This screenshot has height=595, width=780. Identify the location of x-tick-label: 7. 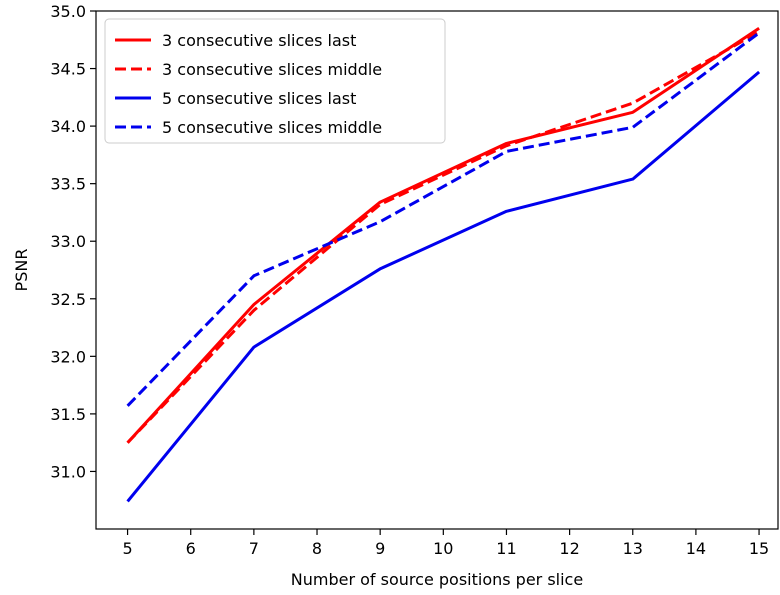
(254, 548).